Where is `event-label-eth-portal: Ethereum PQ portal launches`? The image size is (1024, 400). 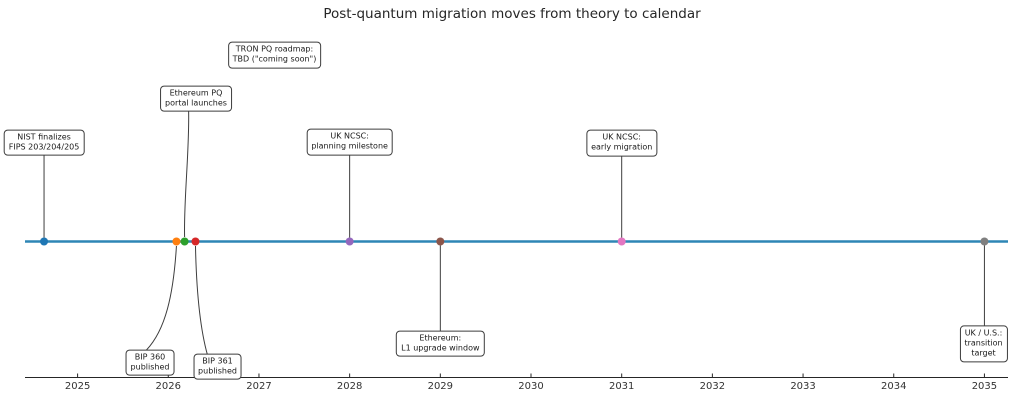
event-label-eth-portal: Ethereum PQ portal launches is located at coordinates (196, 98).